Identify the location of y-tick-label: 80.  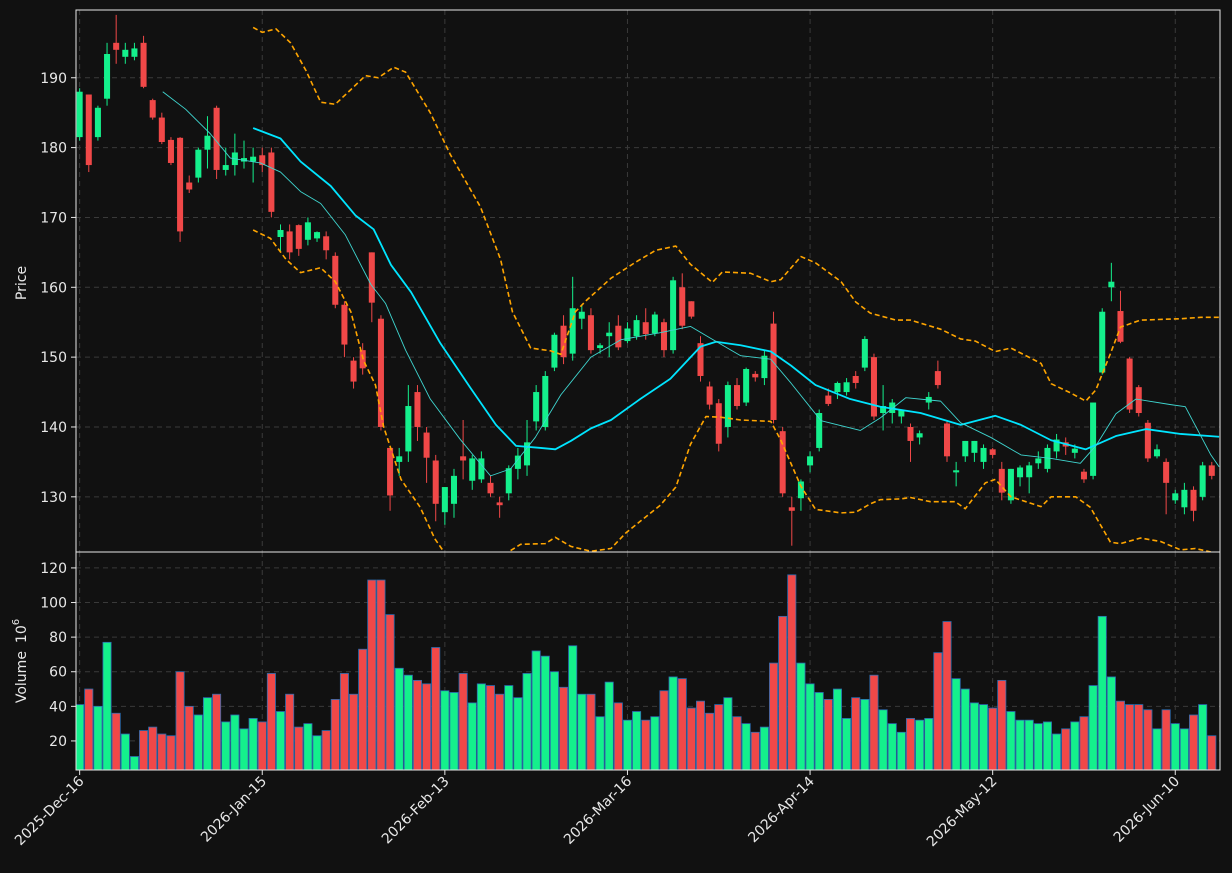
(58, 638).